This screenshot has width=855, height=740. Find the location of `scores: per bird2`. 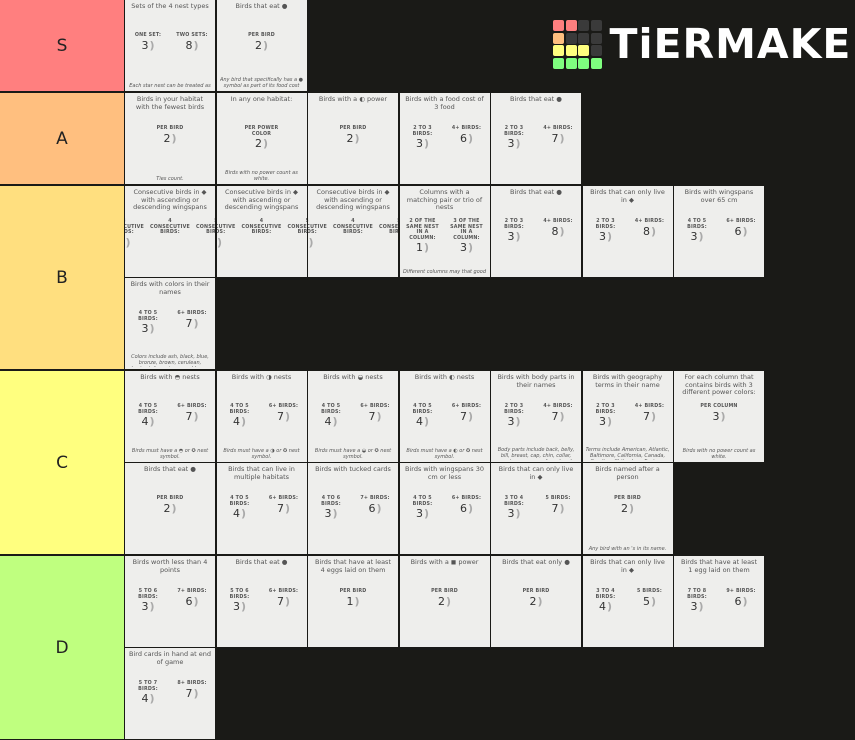

scores: per bird2 is located at coordinates (445, 599).